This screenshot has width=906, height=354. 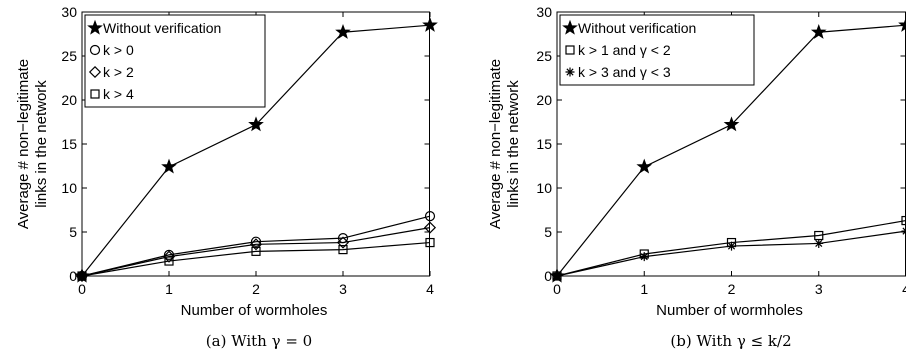 I want to click on series-square, so click(x=256, y=259).